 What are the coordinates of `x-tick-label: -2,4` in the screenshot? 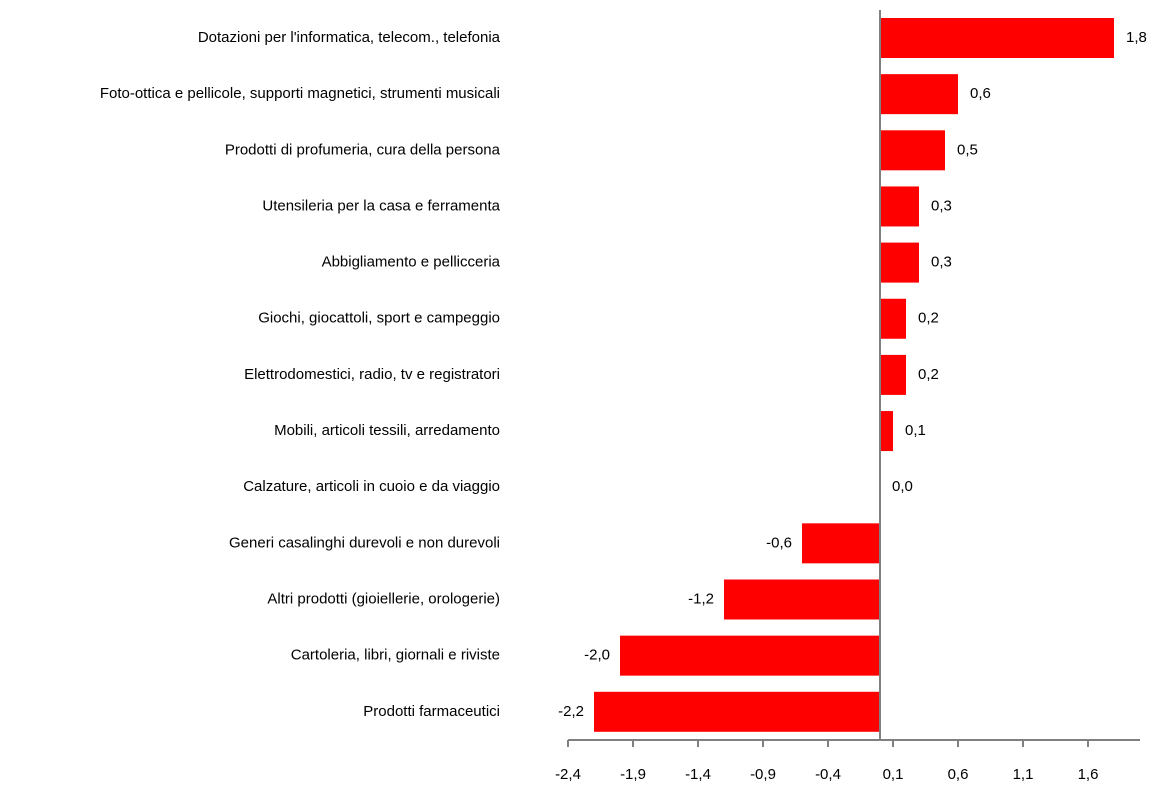 It's located at (568, 774).